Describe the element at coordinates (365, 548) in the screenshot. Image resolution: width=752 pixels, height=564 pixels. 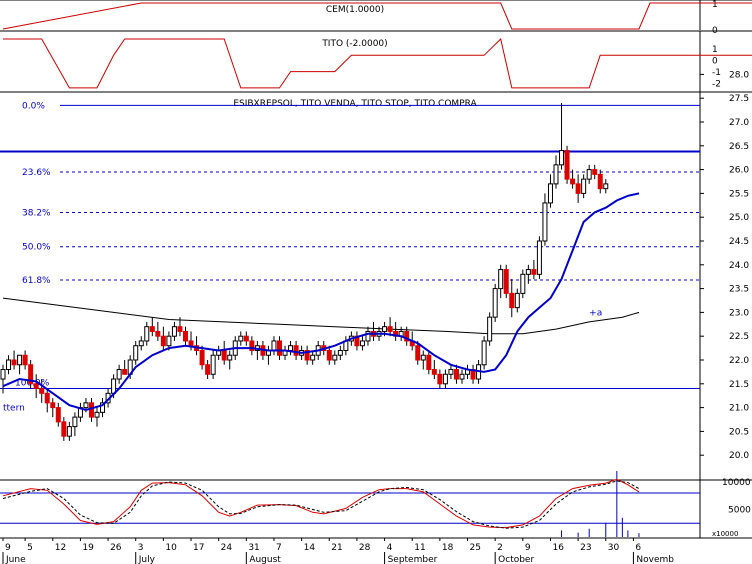
I see `x-tick-label: 28` at that location.